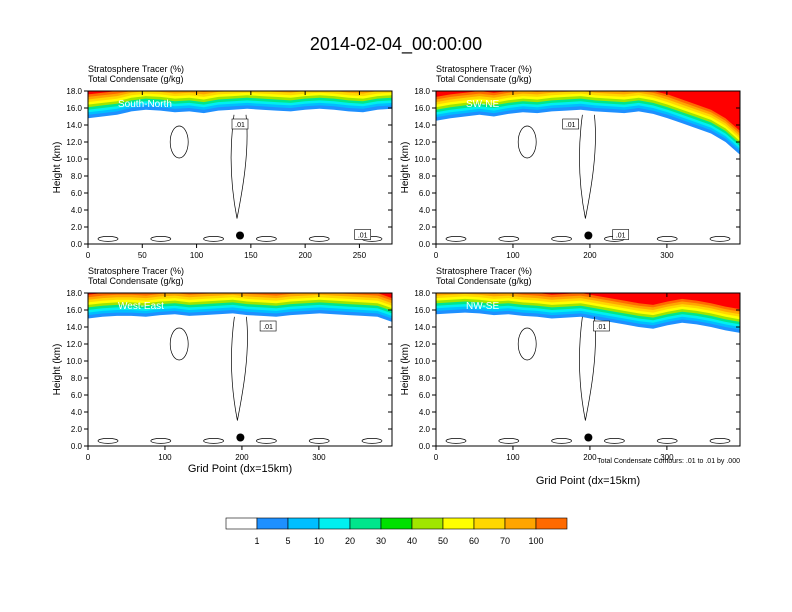 The width and height of the screenshot is (792, 612). Describe the element at coordinates (381, 541) in the screenshot. I see `colorbar-label: 30` at that location.